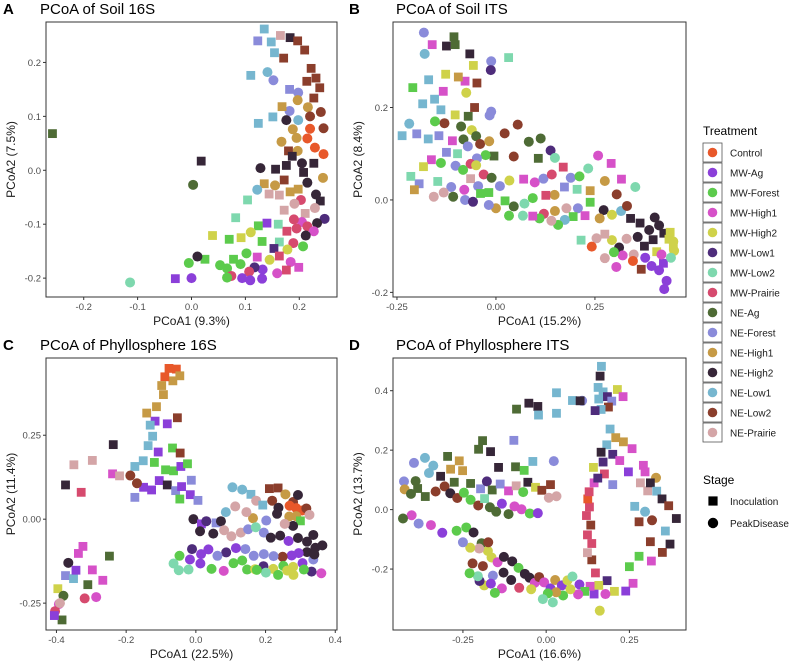 This screenshot has width=795, height=662. I want to click on y-tick-label: 0.00, so click(32, 520).